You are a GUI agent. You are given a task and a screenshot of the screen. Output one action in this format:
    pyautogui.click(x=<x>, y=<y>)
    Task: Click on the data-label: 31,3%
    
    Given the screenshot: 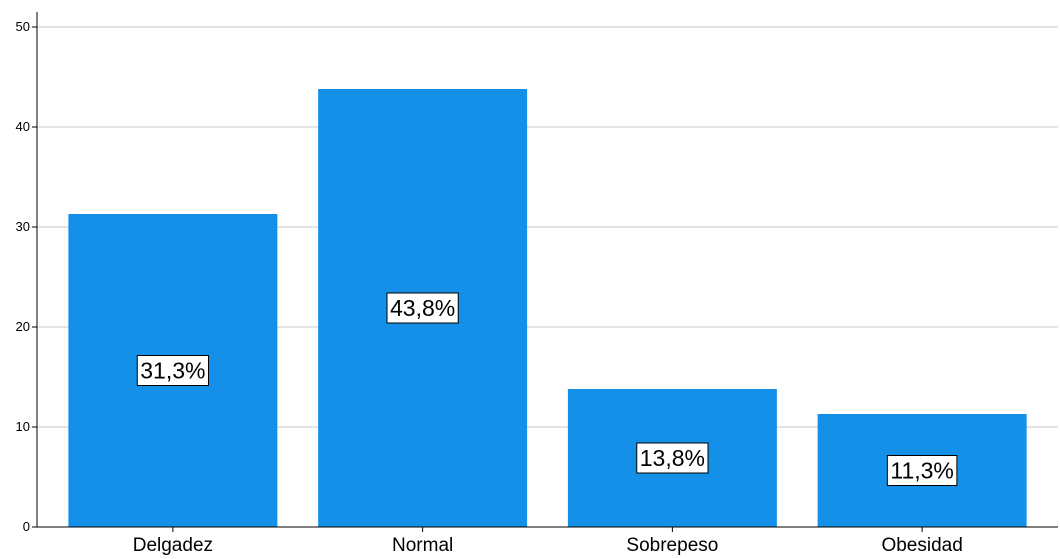 What is the action you would take?
    pyautogui.click(x=172, y=371)
    